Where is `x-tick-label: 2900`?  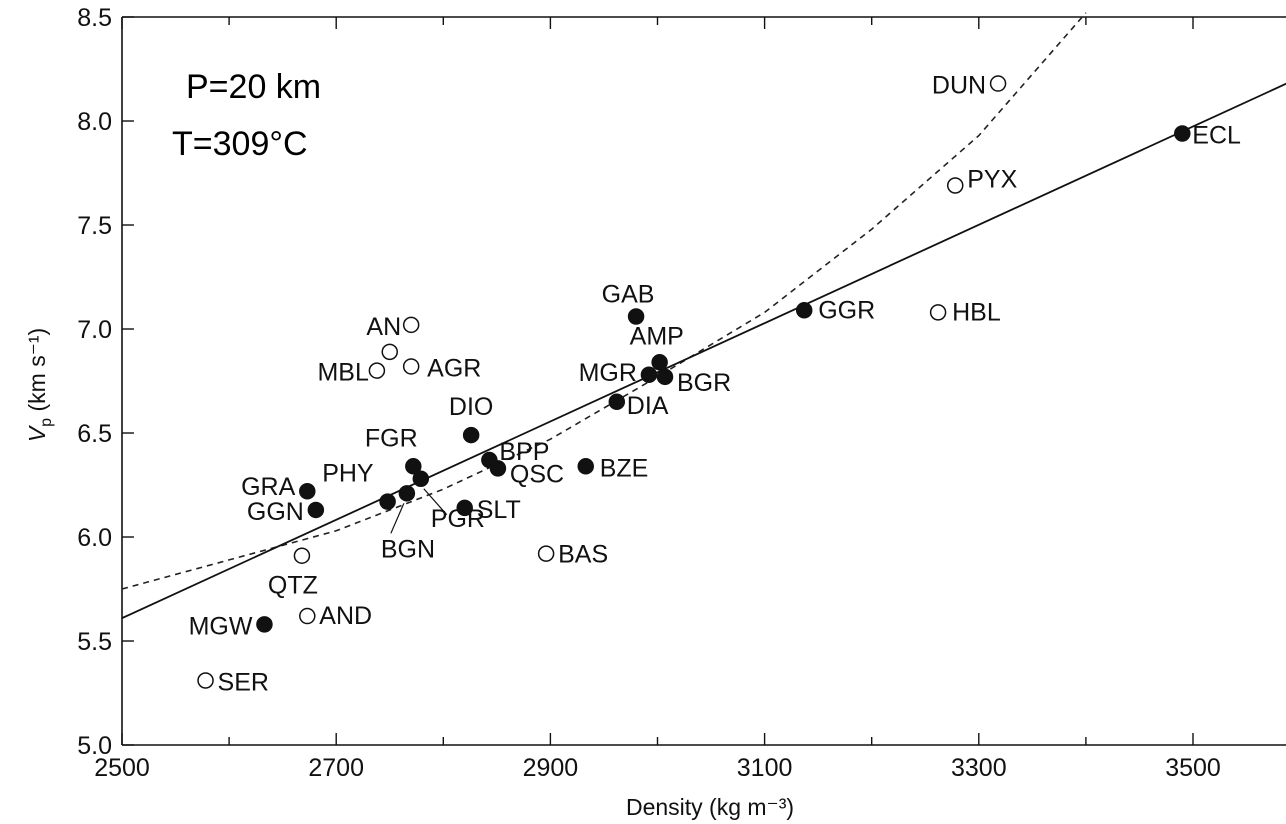 x-tick-label: 2900 is located at coordinates (551, 768).